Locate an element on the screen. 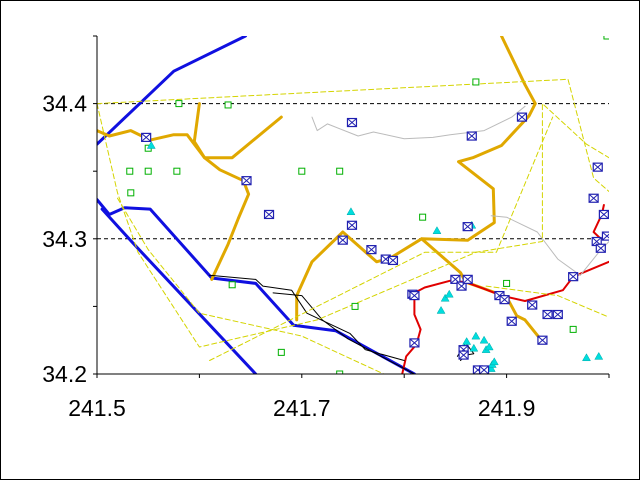 The height and width of the screenshot is (481, 640). line-blue-fault-inner is located at coordinates (179, 290).